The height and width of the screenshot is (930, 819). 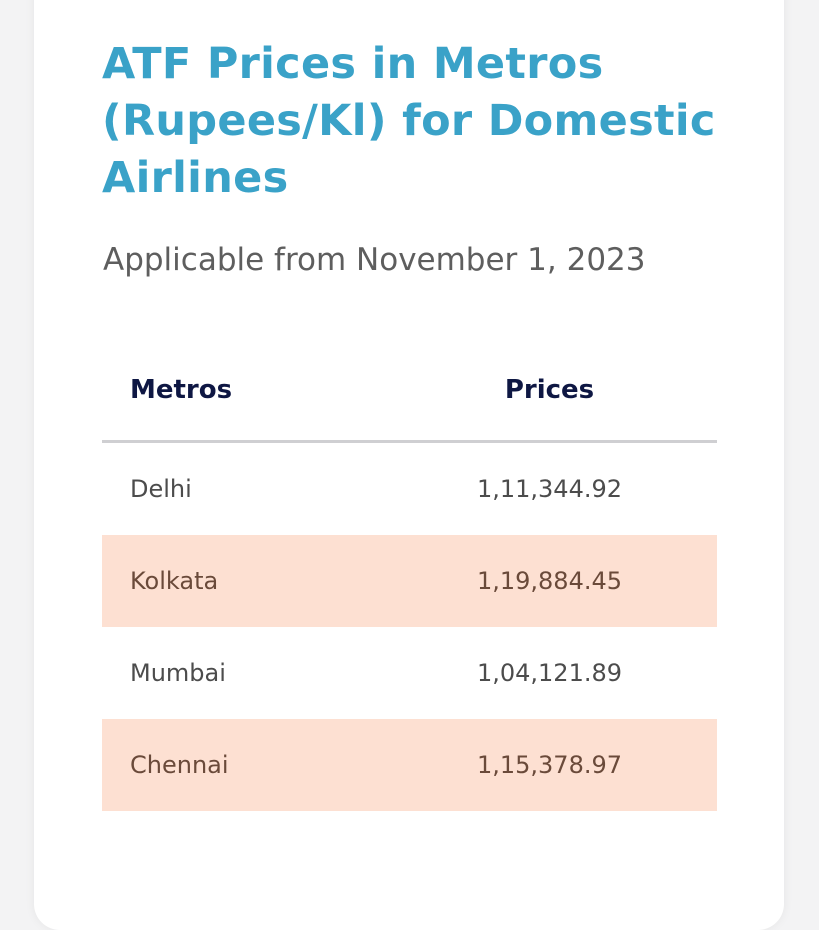 What do you see at coordinates (409, 489) in the screenshot?
I see `table-row: Delhi 1,11,344.92` at bounding box center [409, 489].